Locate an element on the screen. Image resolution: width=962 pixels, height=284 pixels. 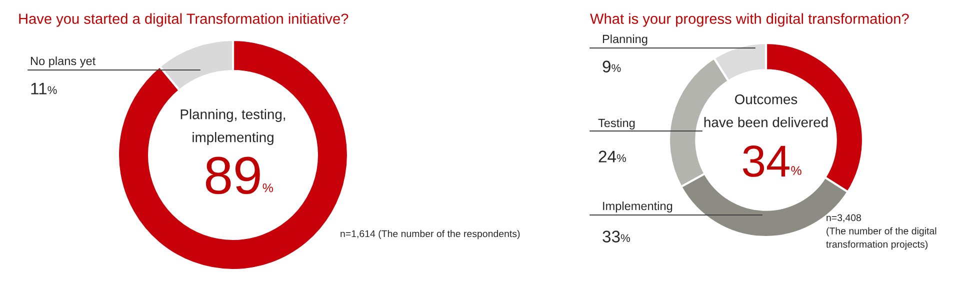
slice-label: Implementing is located at coordinates (637, 207).